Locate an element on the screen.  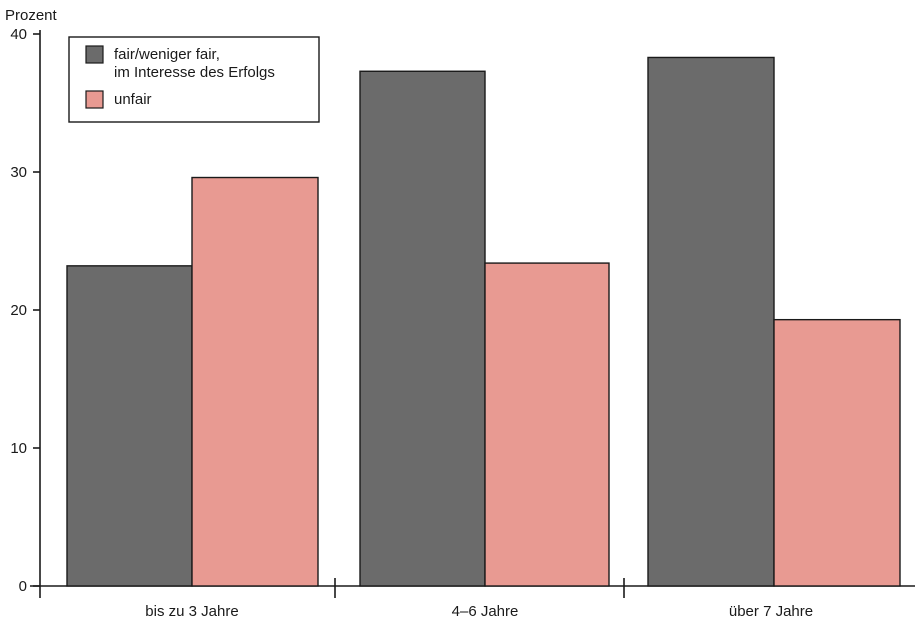
y-tick-label: 10 is located at coordinates (18, 448).